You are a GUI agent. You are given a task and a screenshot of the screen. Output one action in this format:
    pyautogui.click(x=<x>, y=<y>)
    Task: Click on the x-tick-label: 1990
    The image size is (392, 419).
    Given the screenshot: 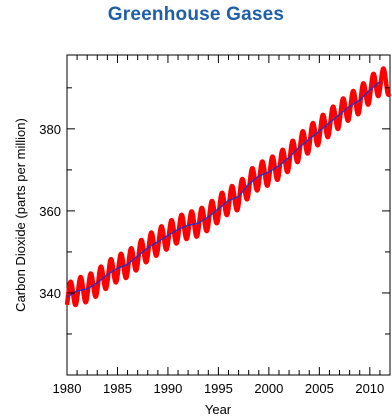 What is the action you would take?
    pyautogui.click(x=167, y=388)
    